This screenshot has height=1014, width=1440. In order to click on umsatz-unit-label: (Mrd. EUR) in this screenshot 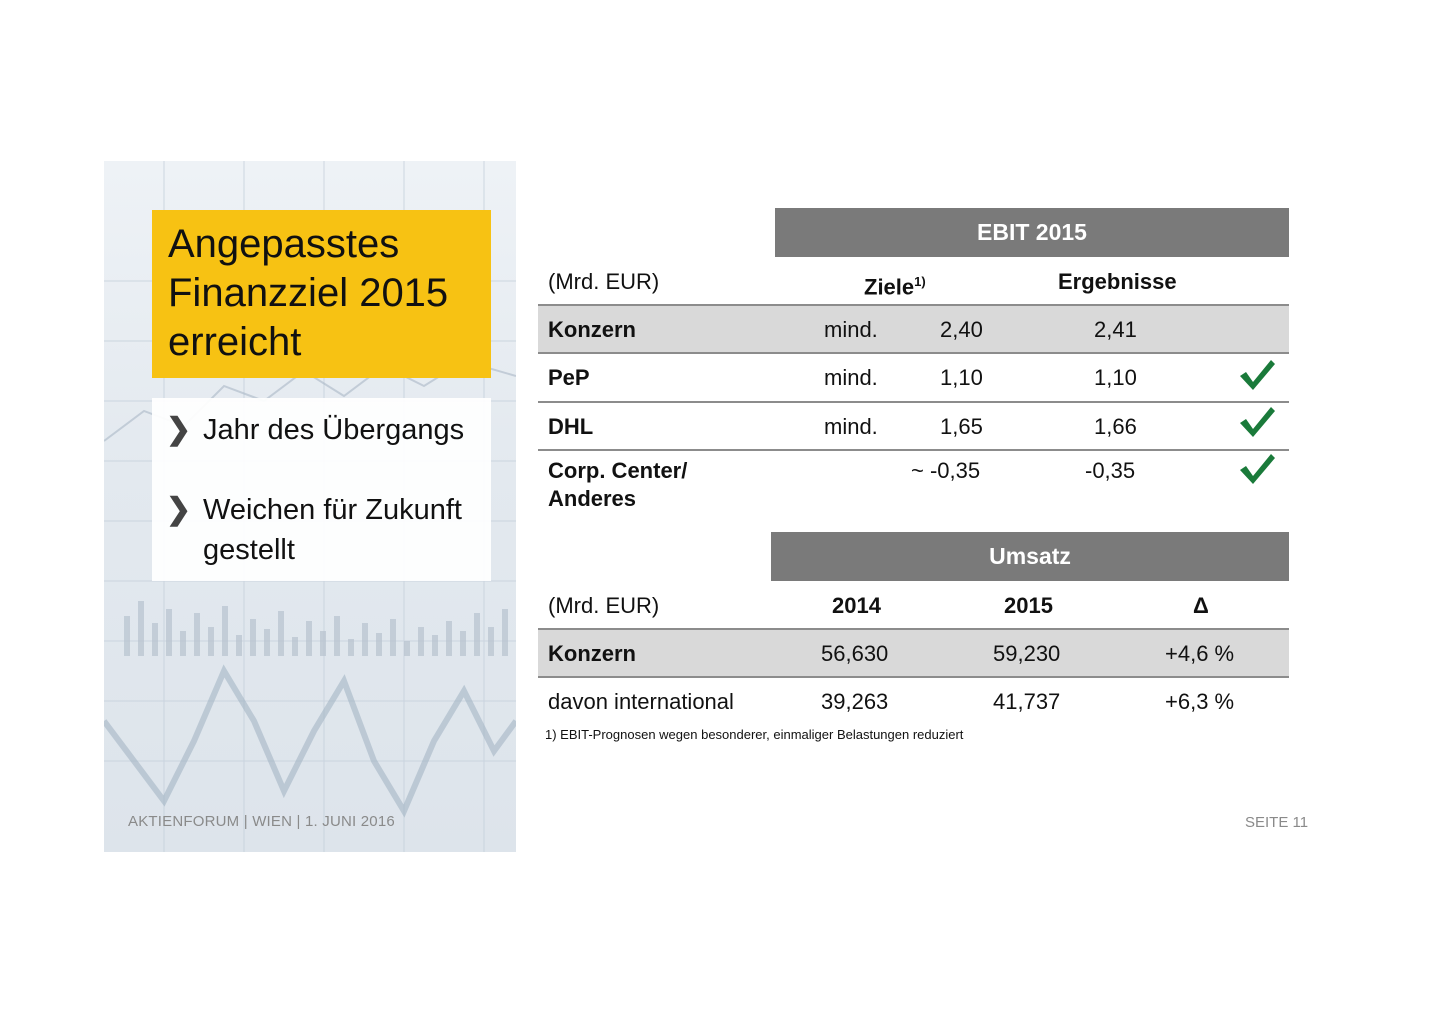, I will do `click(604, 605)`.